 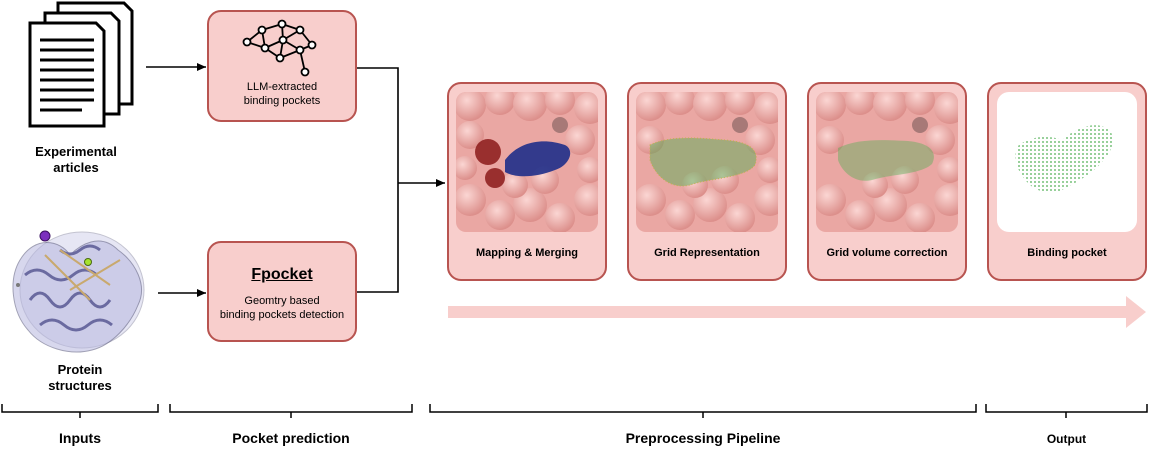 I want to click on connector-fpocket-merge, so click(x=378, y=238).